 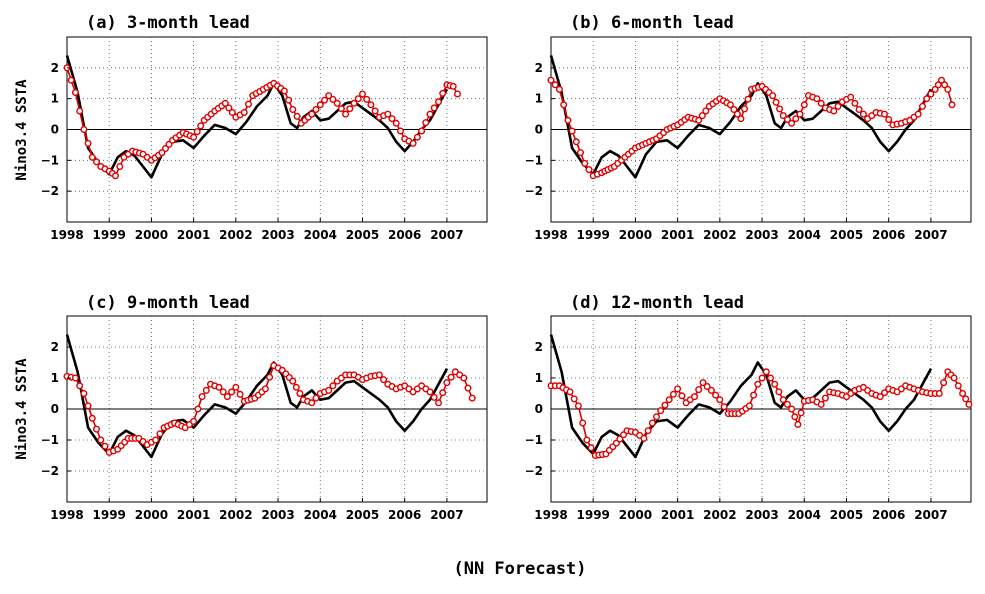 What do you see at coordinates (277, 515) in the screenshot?
I see `panel-c-xtick-label-2003: 2003` at bounding box center [277, 515].